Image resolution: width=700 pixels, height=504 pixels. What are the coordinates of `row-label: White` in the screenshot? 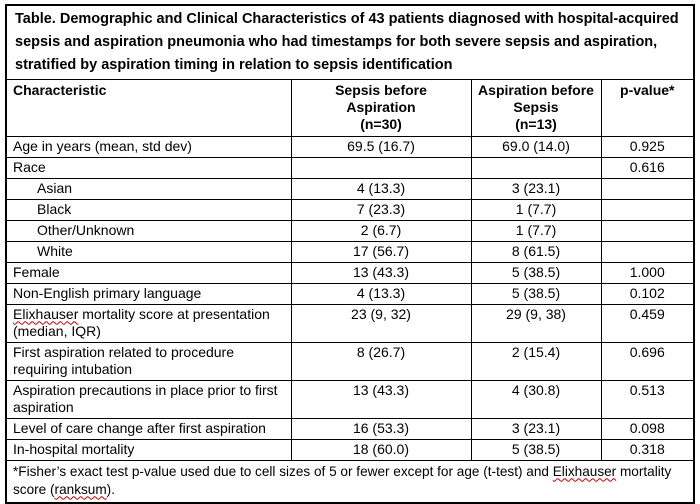 It's located at (149, 251).